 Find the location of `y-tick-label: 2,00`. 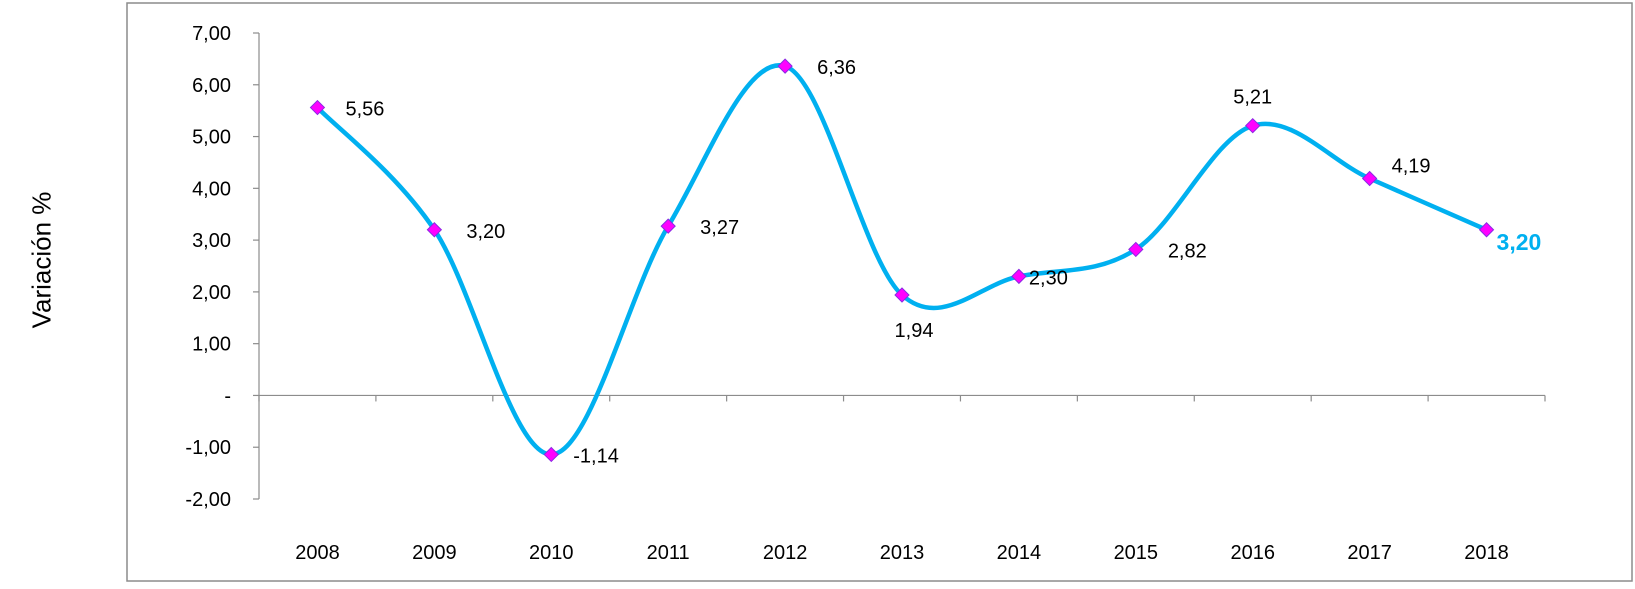

y-tick-label: 2,00 is located at coordinates (211, 293).